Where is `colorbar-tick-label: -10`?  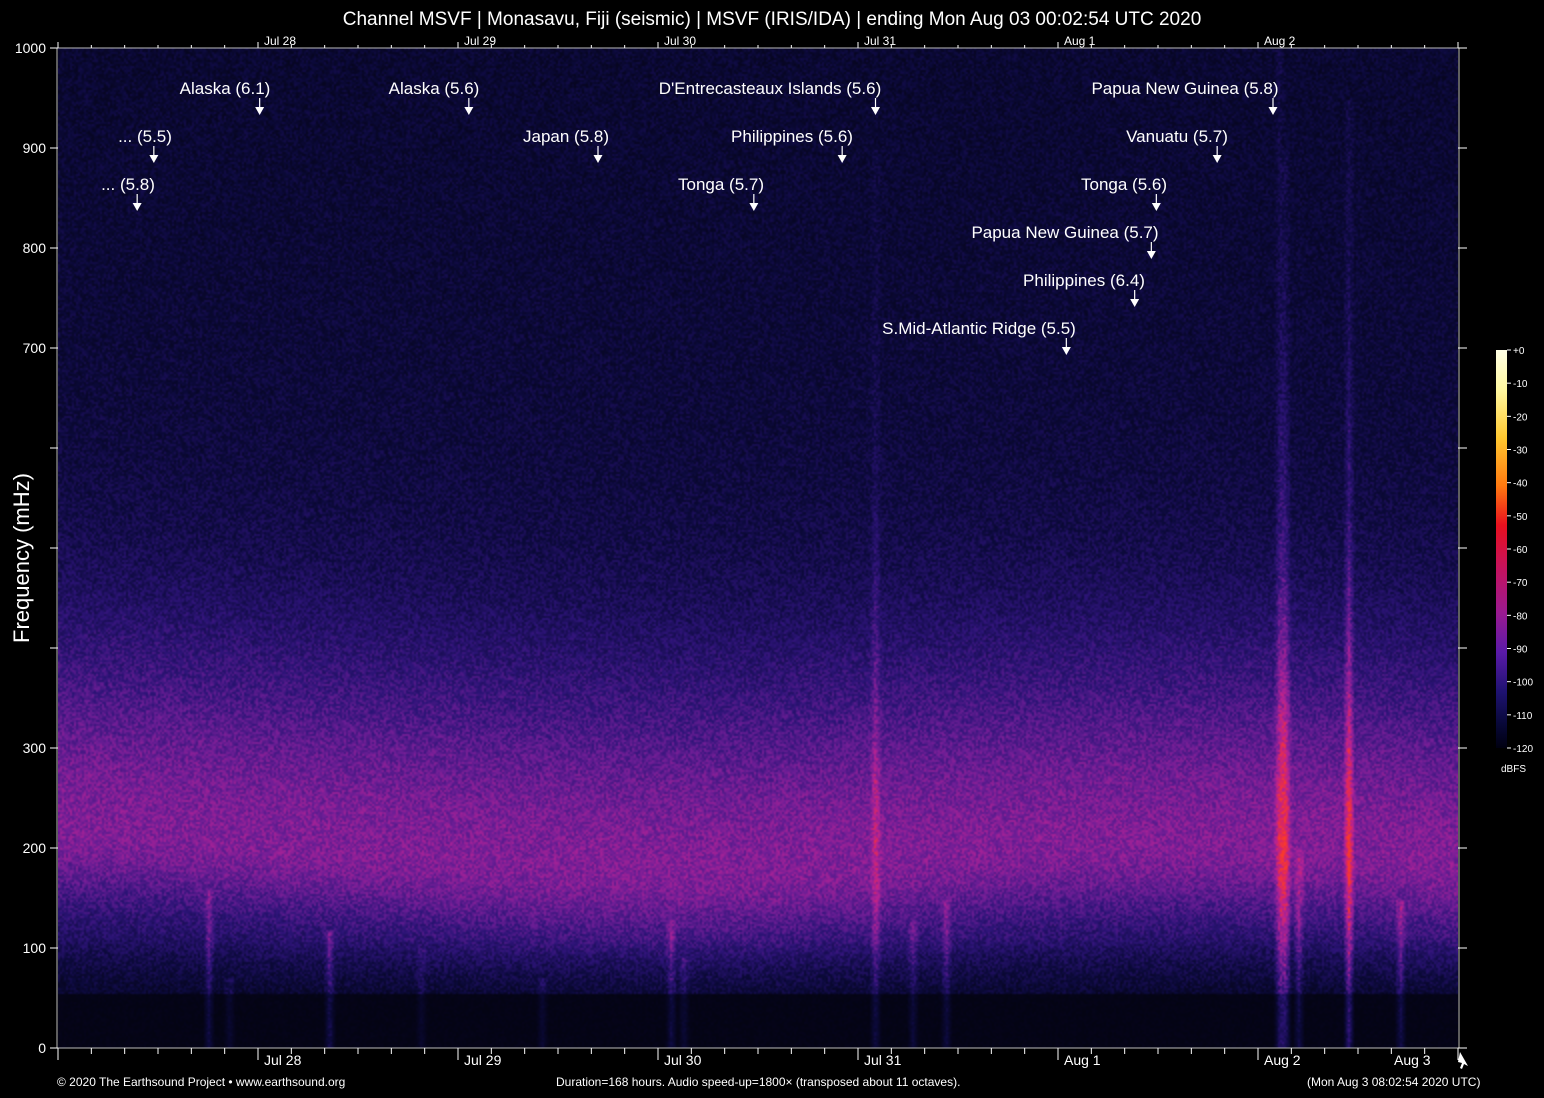 colorbar-tick-label: -10 is located at coordinates (1520, 384).